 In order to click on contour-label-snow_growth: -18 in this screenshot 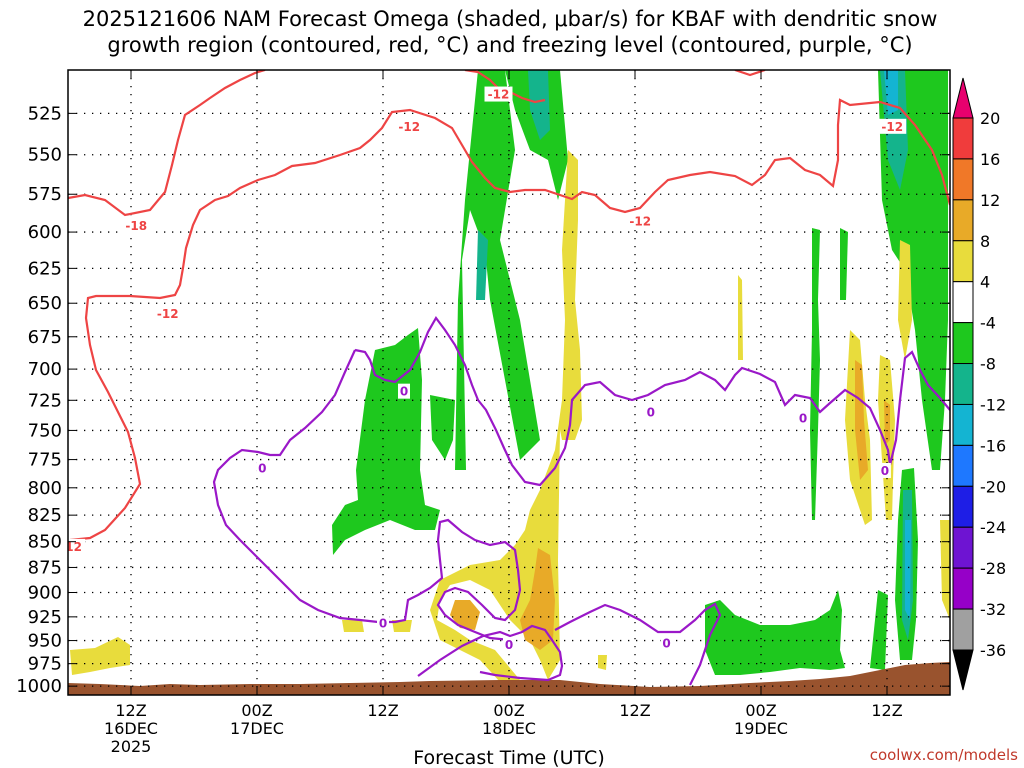, I will do `click(136, 226)`.